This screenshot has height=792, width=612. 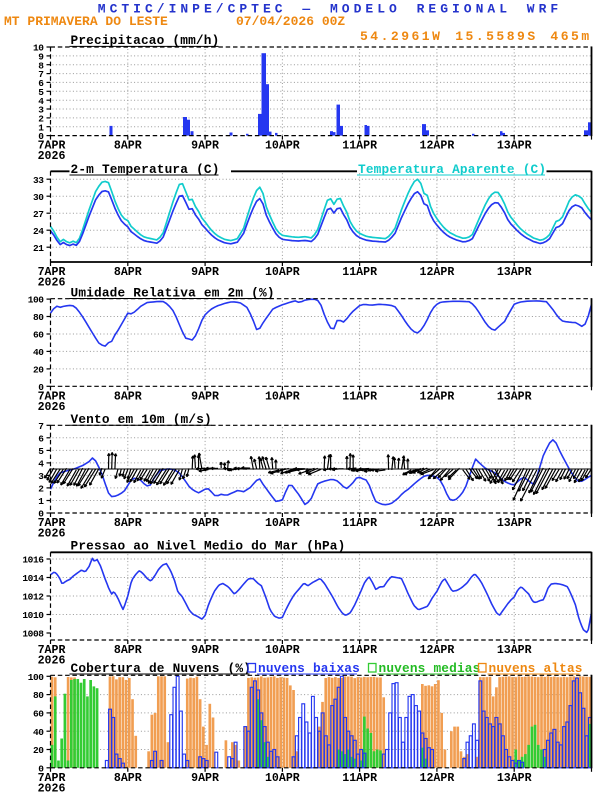 I want to click on svg-text: 10, so click(x=38, y=48).